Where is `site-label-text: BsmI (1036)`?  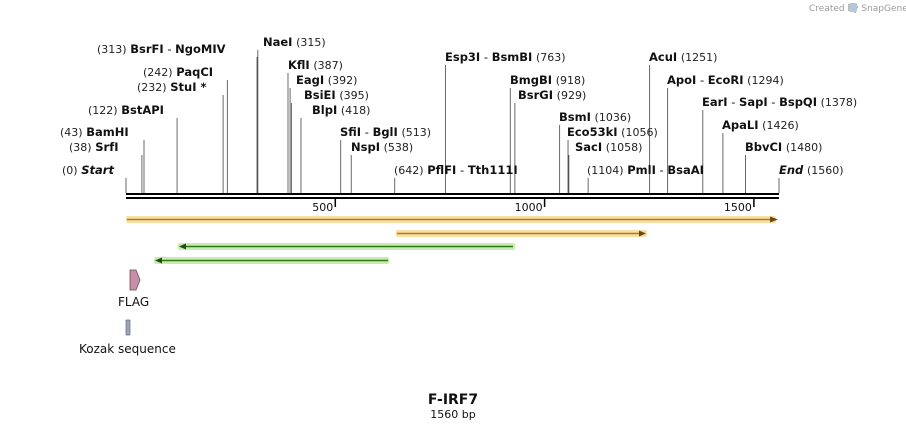
site-label-text: BsmI (1036) is located at coordinates (595, 117).